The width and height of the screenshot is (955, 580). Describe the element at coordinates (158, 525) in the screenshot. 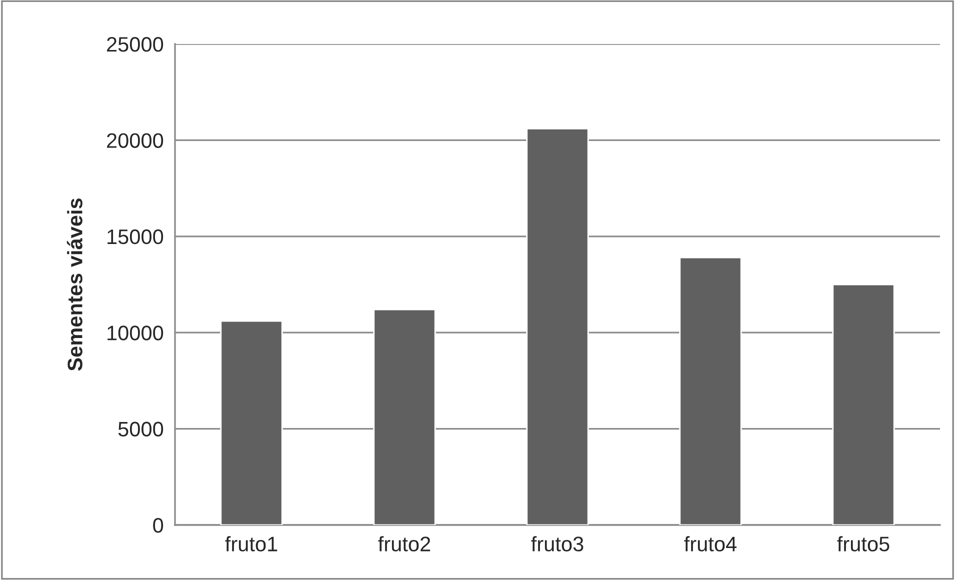

I see `y-tick-label: 0` at that location.